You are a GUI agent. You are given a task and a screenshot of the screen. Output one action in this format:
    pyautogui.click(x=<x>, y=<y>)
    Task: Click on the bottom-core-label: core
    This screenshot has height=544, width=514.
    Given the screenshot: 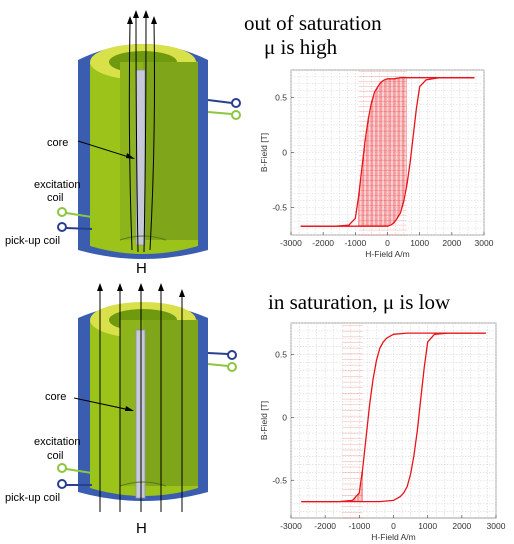 What is the action you would take?
    pyautogui.click(x=55, y=397)
    